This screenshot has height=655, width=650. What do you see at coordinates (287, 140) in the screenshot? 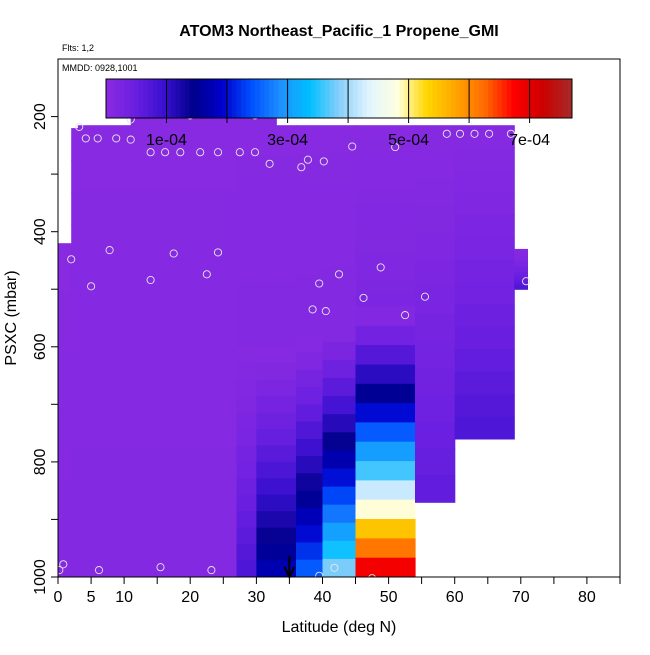
I see `colorbar-tick-label: 3e-04` at bounding box center [287, 140].